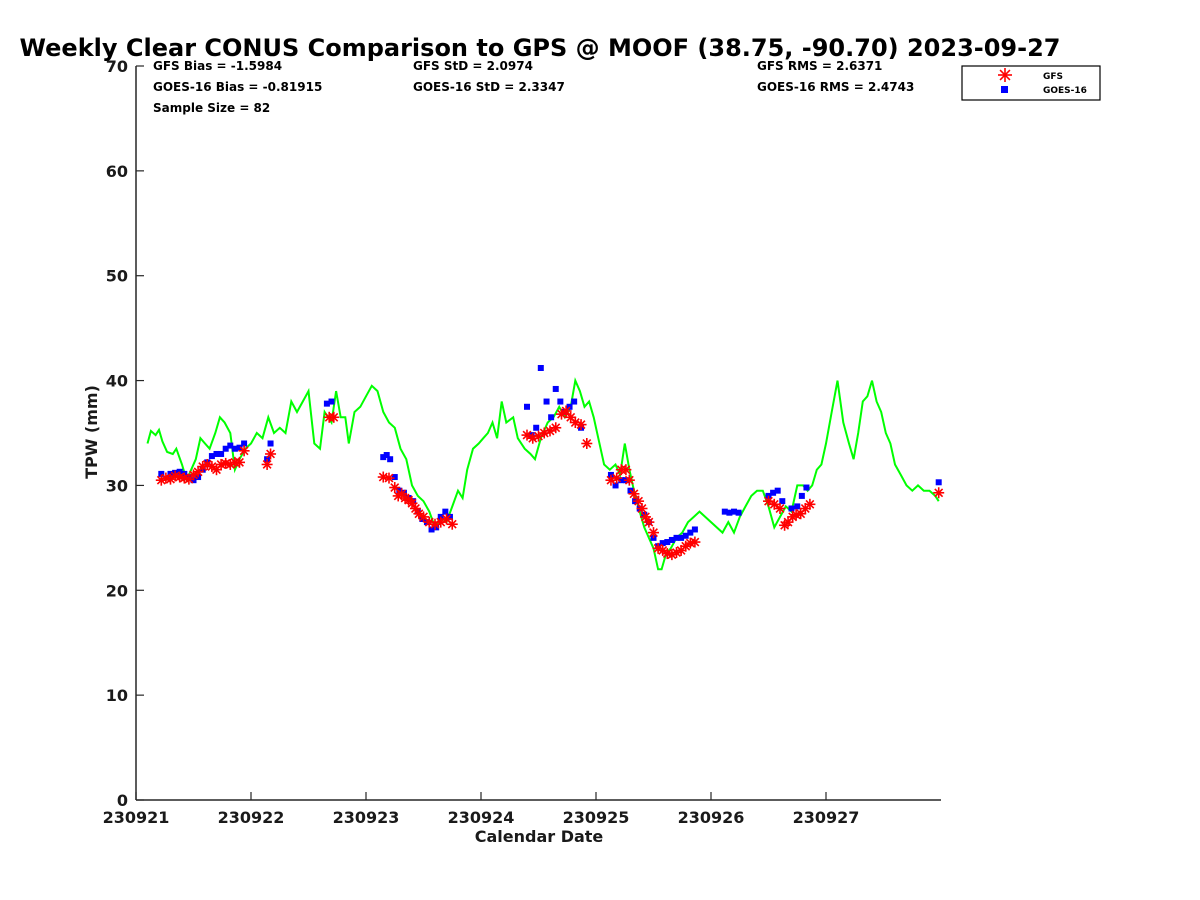  Describe the element at coordinates (473, 66) in the screenshot. I see `stat-gfs-std: GFS StD = 2.0974` at that location.